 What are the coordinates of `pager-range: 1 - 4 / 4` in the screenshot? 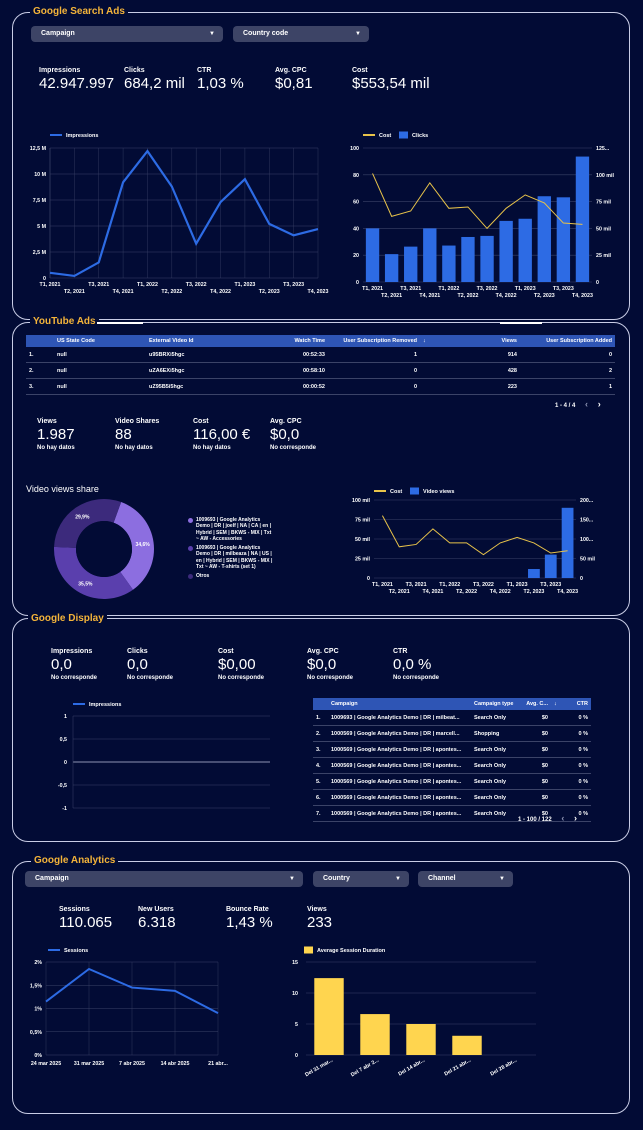 It's located at (565, 406).